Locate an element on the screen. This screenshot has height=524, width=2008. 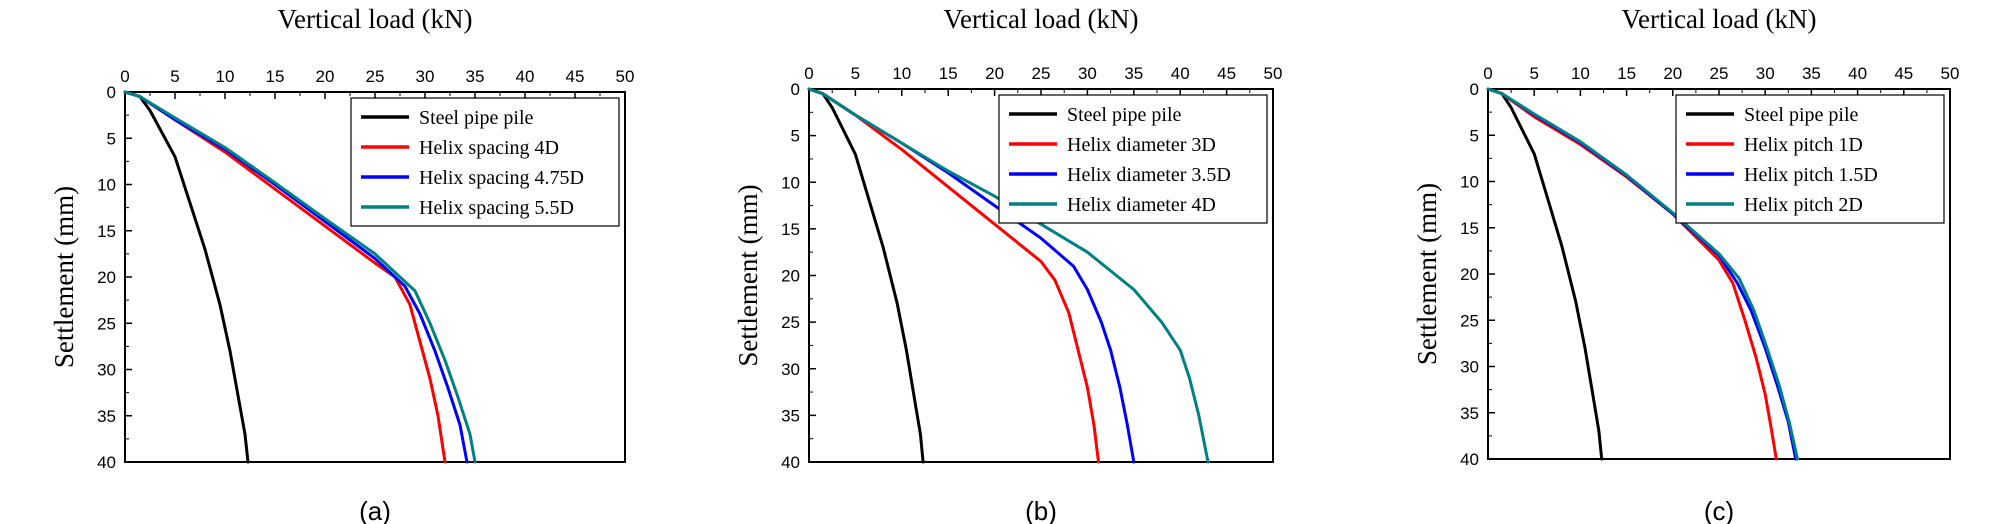
legend-label: Helix pitch 1D is located at coordinates (1803, 145).